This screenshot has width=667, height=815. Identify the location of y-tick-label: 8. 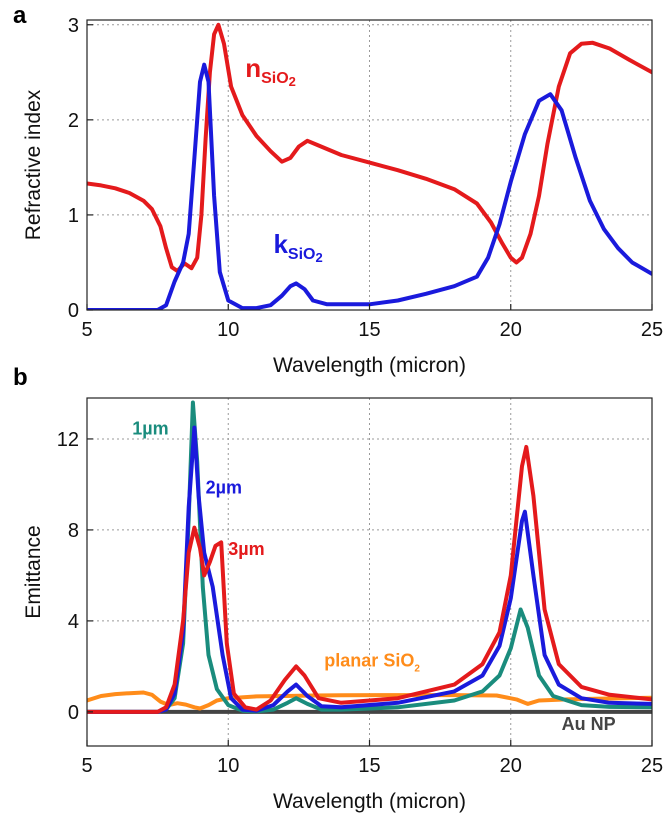
(73, 531).